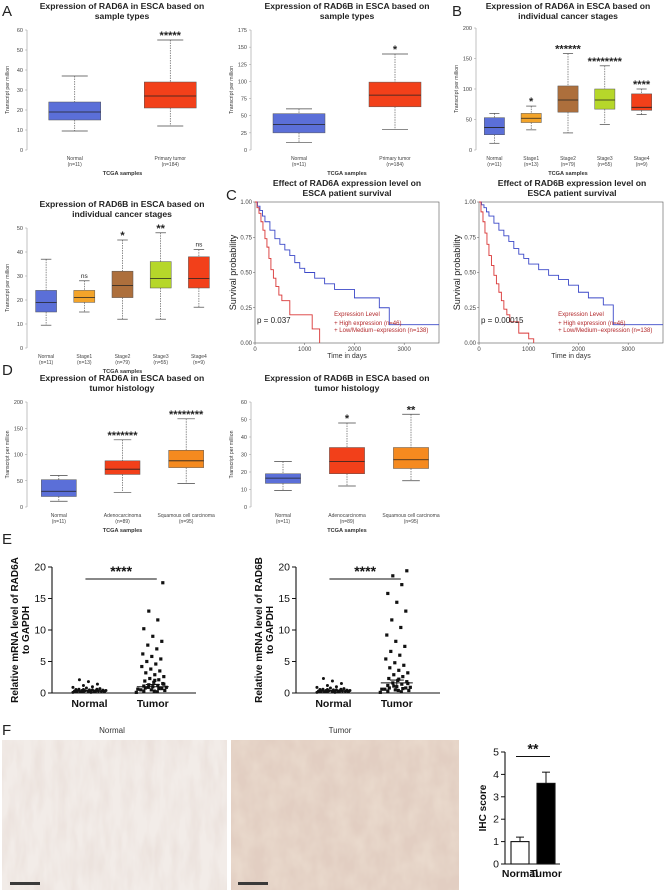 The width and height of the screenshot is (671, 891). What do you see at coordinates (642, 165) in the screenshot?
I see `x-tick-count: (n=9)` at bounding box center [642, 165].